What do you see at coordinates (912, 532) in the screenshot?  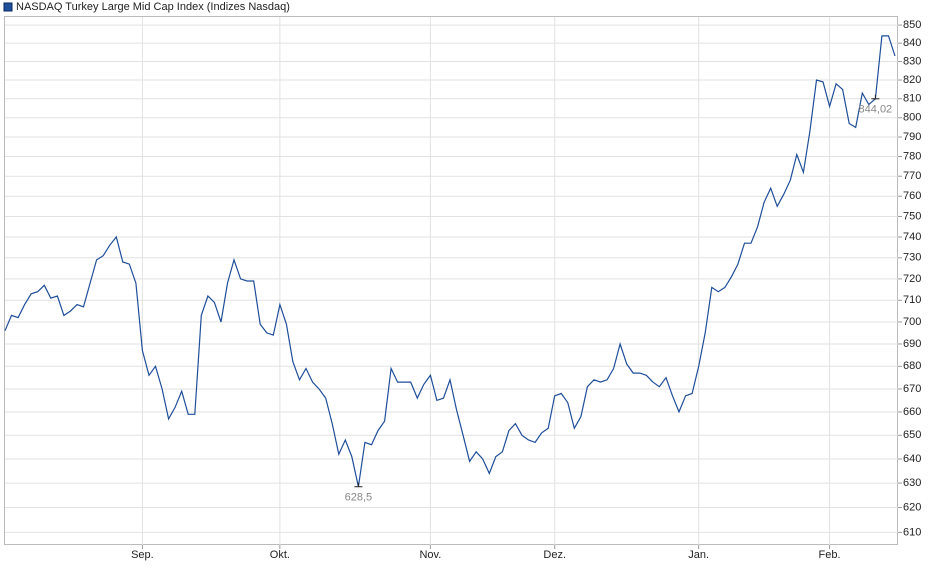 I see `y-tick-label: 610` at bounding box center [912, 532].